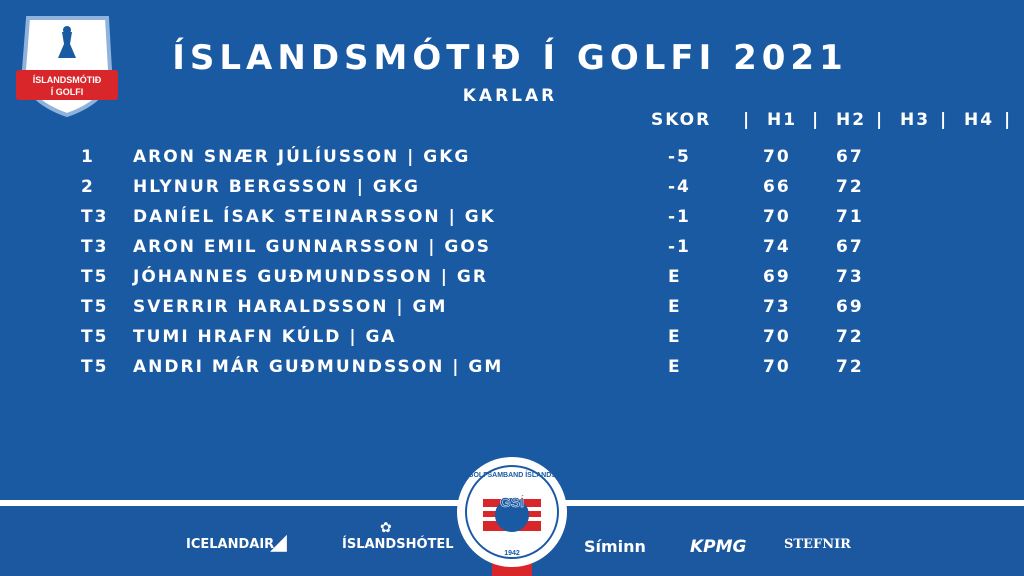 The height and width of the screenshot is (576, 1024). Describe the element at coordinates (679, 187) in the screenshot. I see `row-score: -4` at that location.